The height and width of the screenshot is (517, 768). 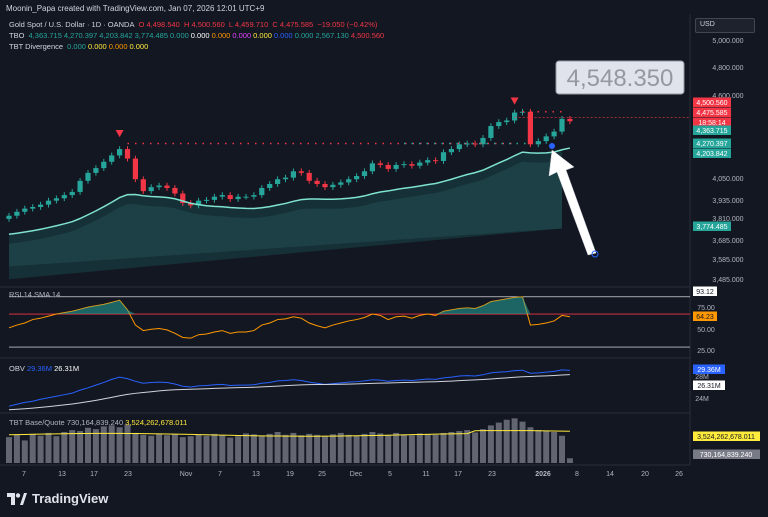 I want to click on tbo-value: 4,203.842, so click(x=116, y=35).